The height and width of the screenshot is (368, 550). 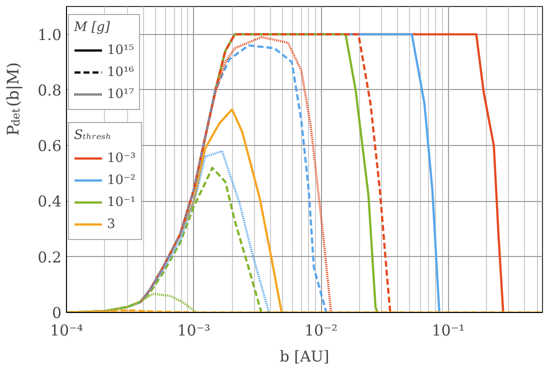 I want to click on x-tick-label: 10⁻³, so click(x=193, y=331).